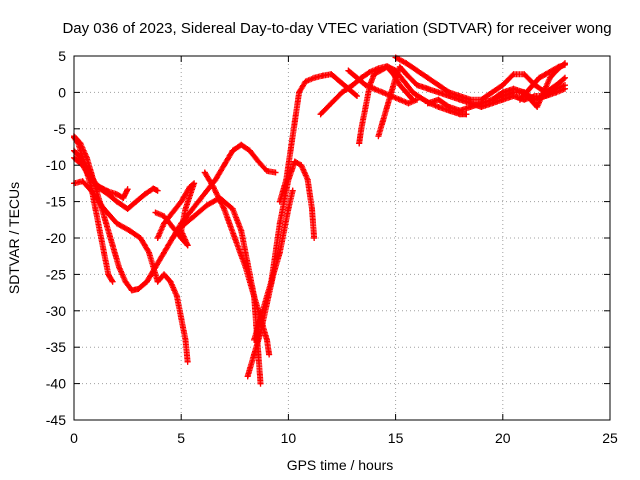  What do you see at coordinates (60, 129) in the screenshot?
I see `y-tick-label: -5` at bounding box center [60, 129].